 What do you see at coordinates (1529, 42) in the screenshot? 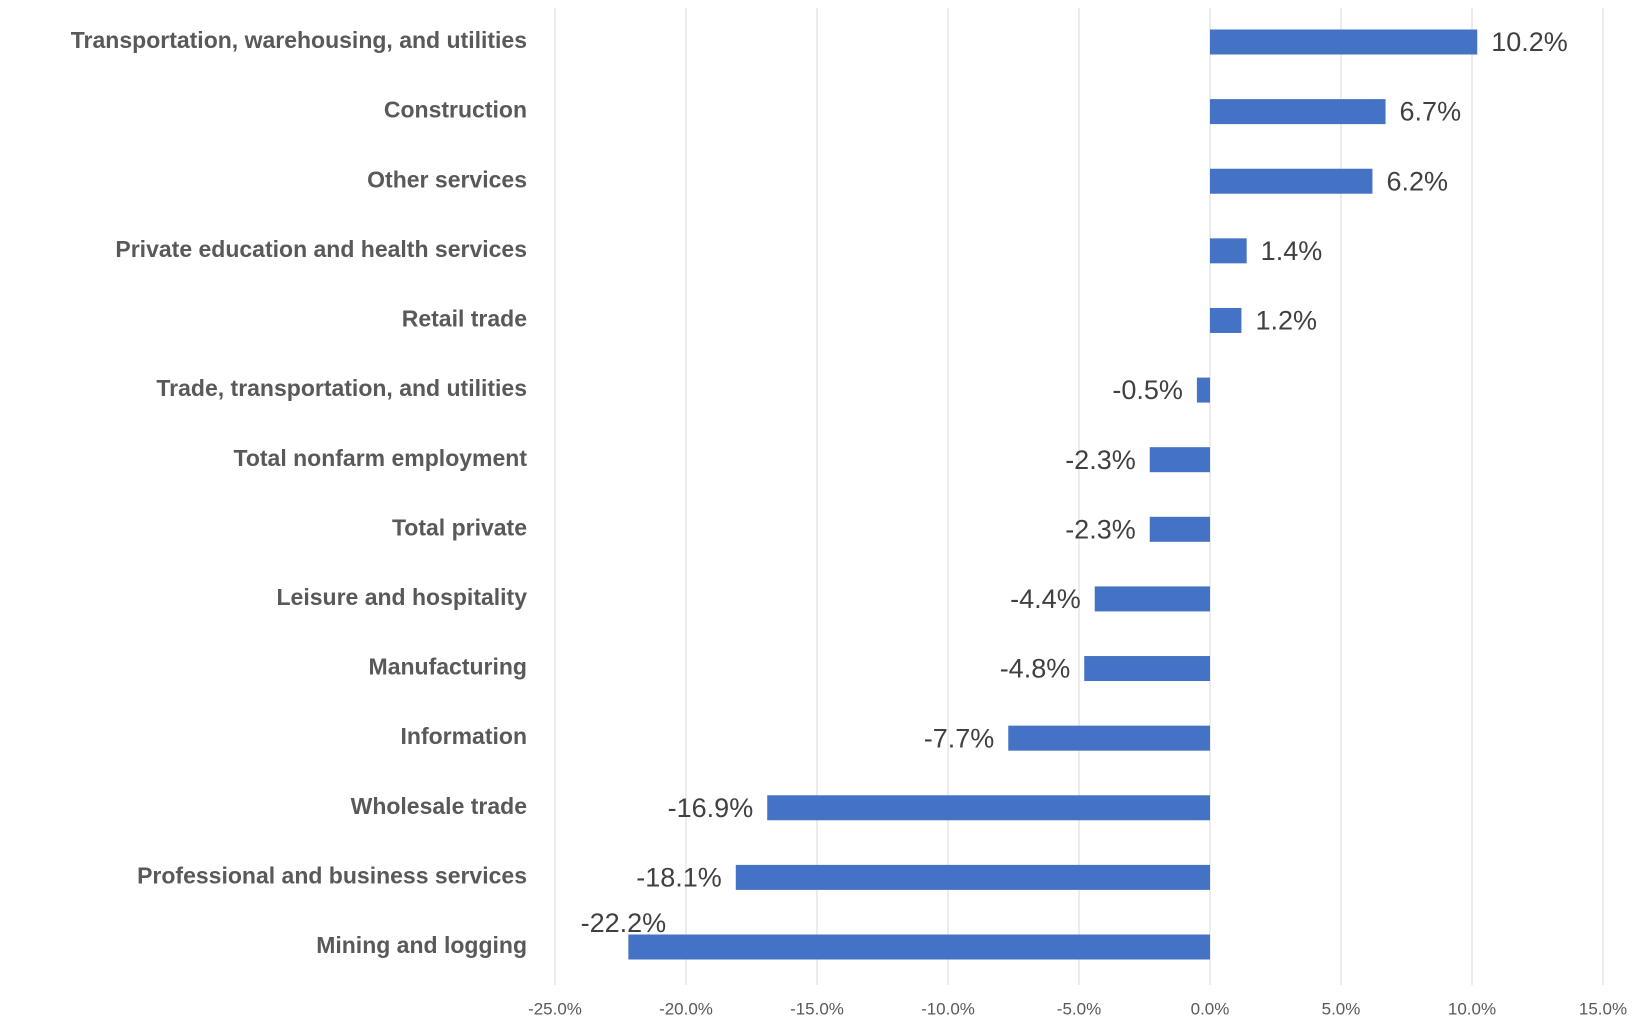
I see `value-label: 10.2%` at bounding box center [1529, 42].